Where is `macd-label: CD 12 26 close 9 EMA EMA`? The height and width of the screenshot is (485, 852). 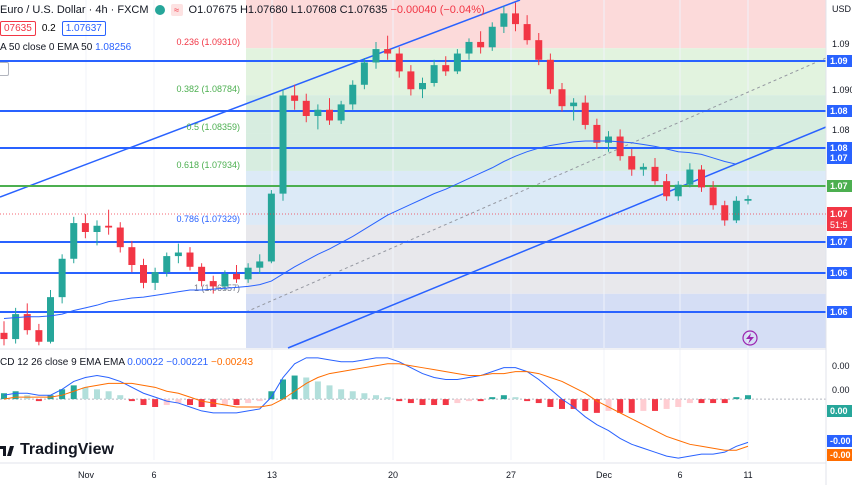 macd-label: CD 12 26 close 9 EMA EMA is located at coordinates (62, 362).